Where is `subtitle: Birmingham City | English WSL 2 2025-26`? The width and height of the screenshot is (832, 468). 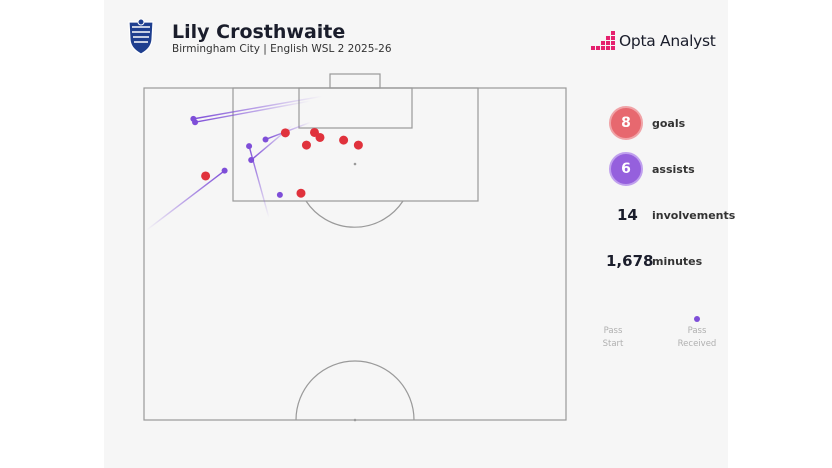
subtitle: Birmingham City | English WSL 2 2025-26 is located at coordinates (282, 49).